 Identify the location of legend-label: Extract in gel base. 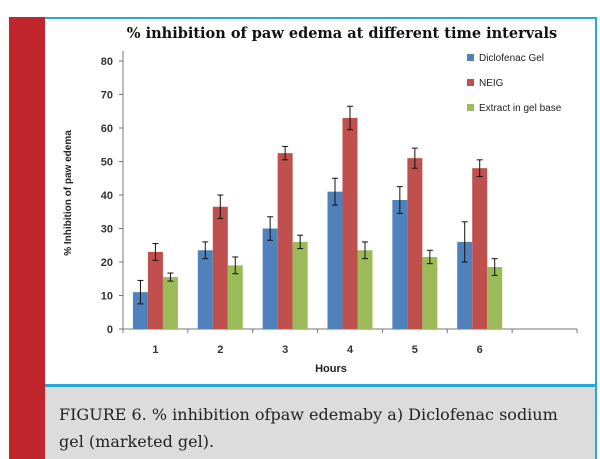
(520, 108).